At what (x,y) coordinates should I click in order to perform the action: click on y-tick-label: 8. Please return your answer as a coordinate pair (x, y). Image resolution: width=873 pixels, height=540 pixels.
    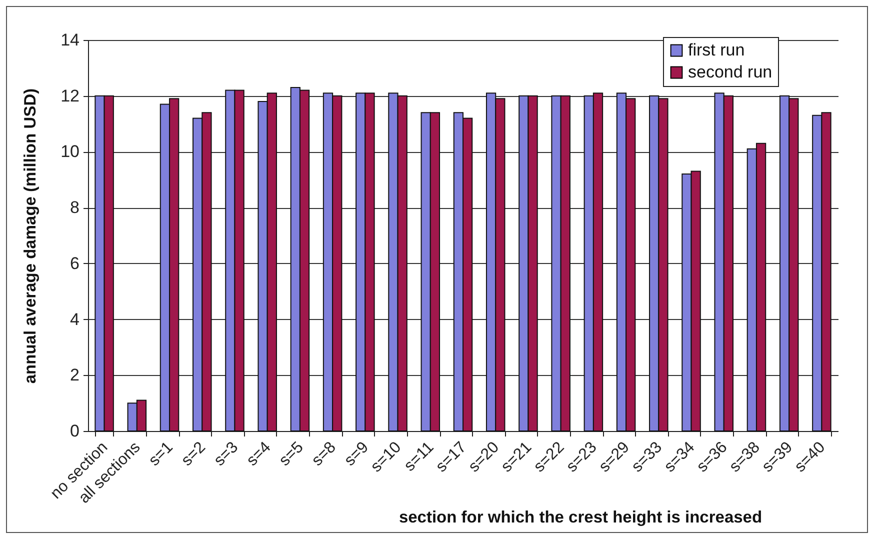
    Looking at the image, I should click on (75, 208).